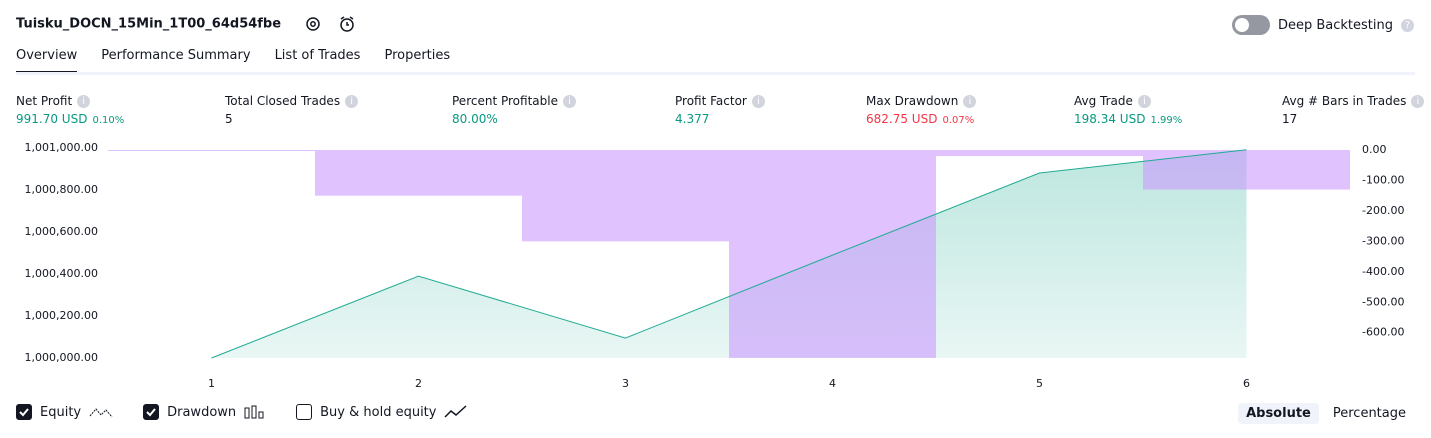 Image resolution: width=1431 pixels, height=438 pixels. I want to click on y-tick-label: 1,000,200.00, so click(61, 315).